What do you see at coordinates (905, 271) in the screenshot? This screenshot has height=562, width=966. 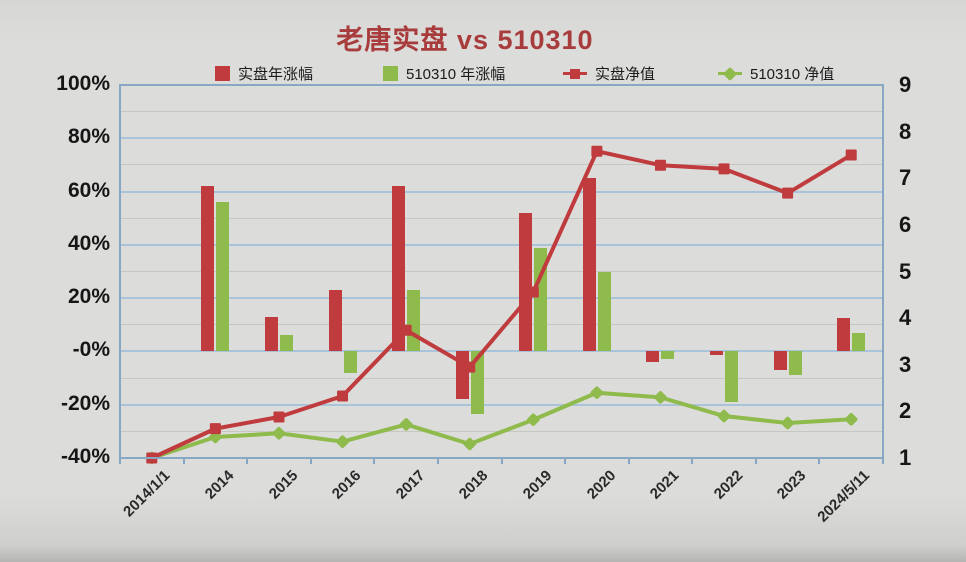 I see `right-axis-tick-5: 5` at bounding box center [905, 271].